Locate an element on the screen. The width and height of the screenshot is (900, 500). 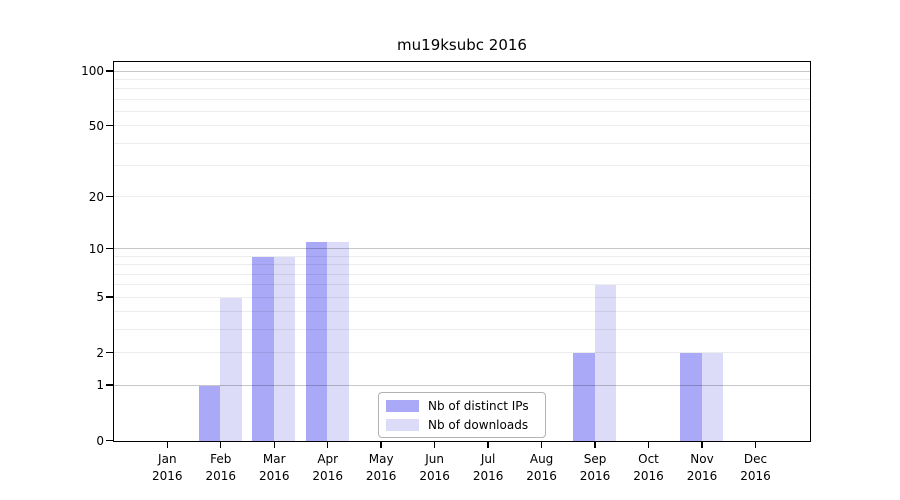
y-tick-label-1: 1 is located at coordinates (100, 385).